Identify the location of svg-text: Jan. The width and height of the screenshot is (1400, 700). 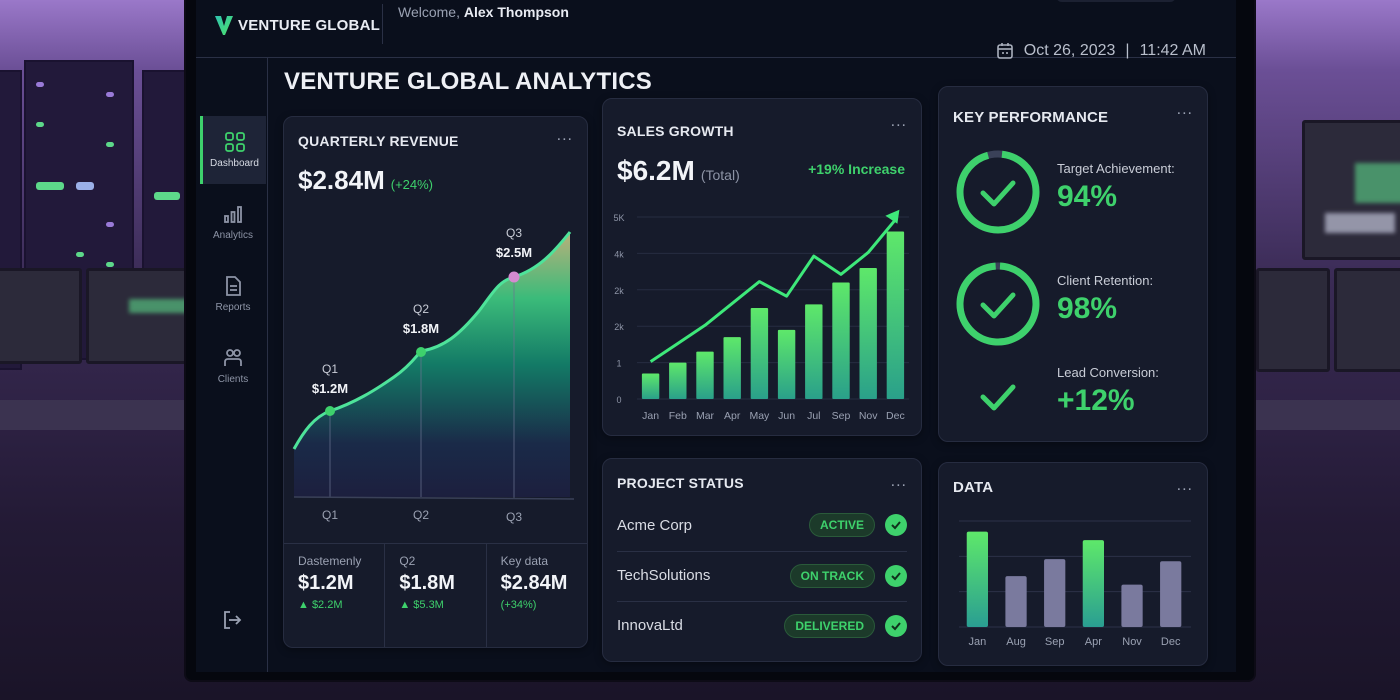
(650, 416).